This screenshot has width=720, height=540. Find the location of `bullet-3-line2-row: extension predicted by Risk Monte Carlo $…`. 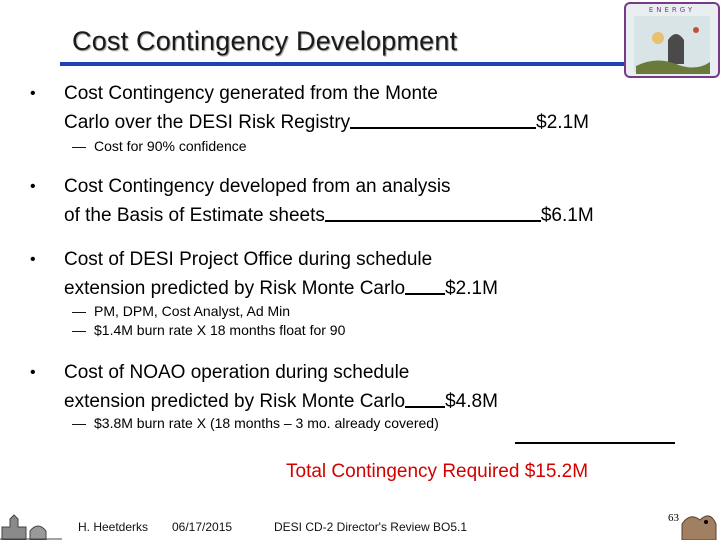

bullet-3-line2-row: extension predicted by Risk Monte Carlo $… is located at coordinates (281, 288).